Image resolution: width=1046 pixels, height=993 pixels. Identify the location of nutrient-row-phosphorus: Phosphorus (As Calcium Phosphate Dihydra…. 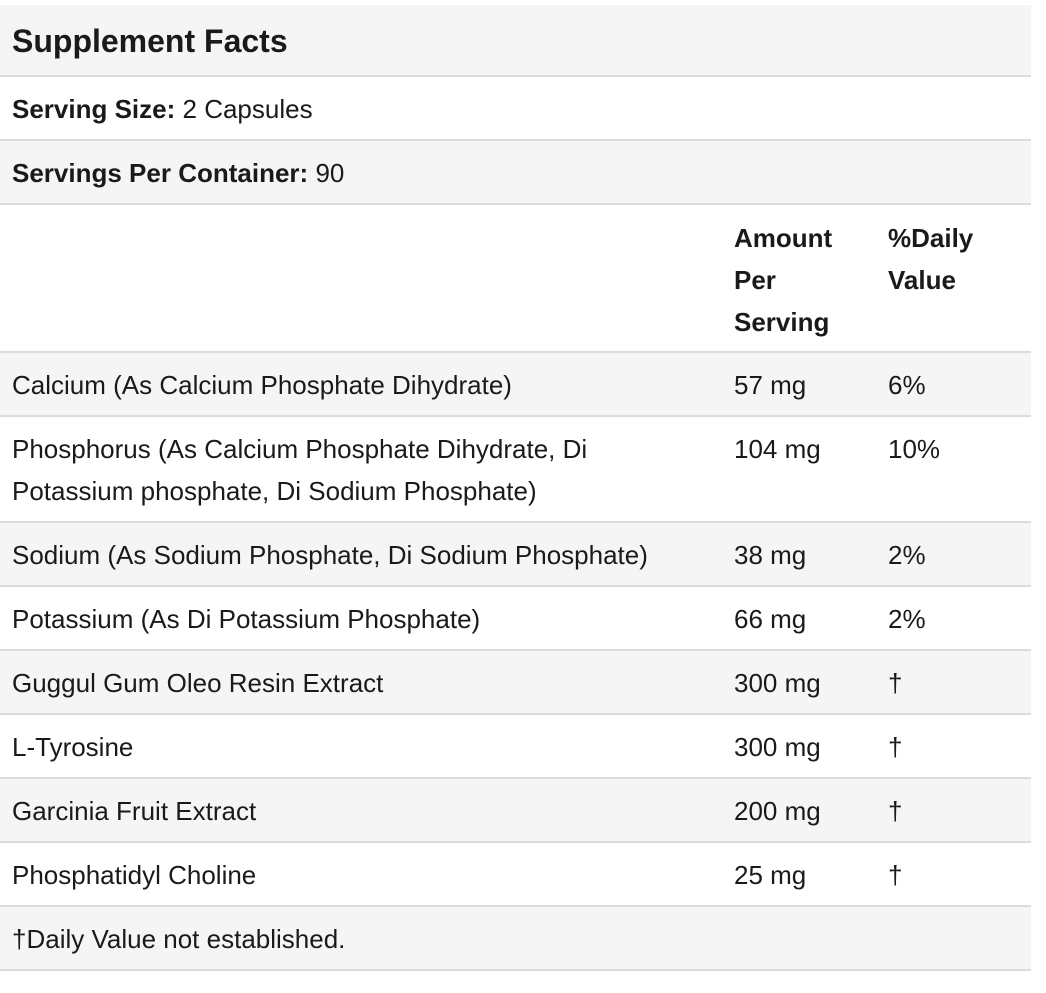
(515, 470).